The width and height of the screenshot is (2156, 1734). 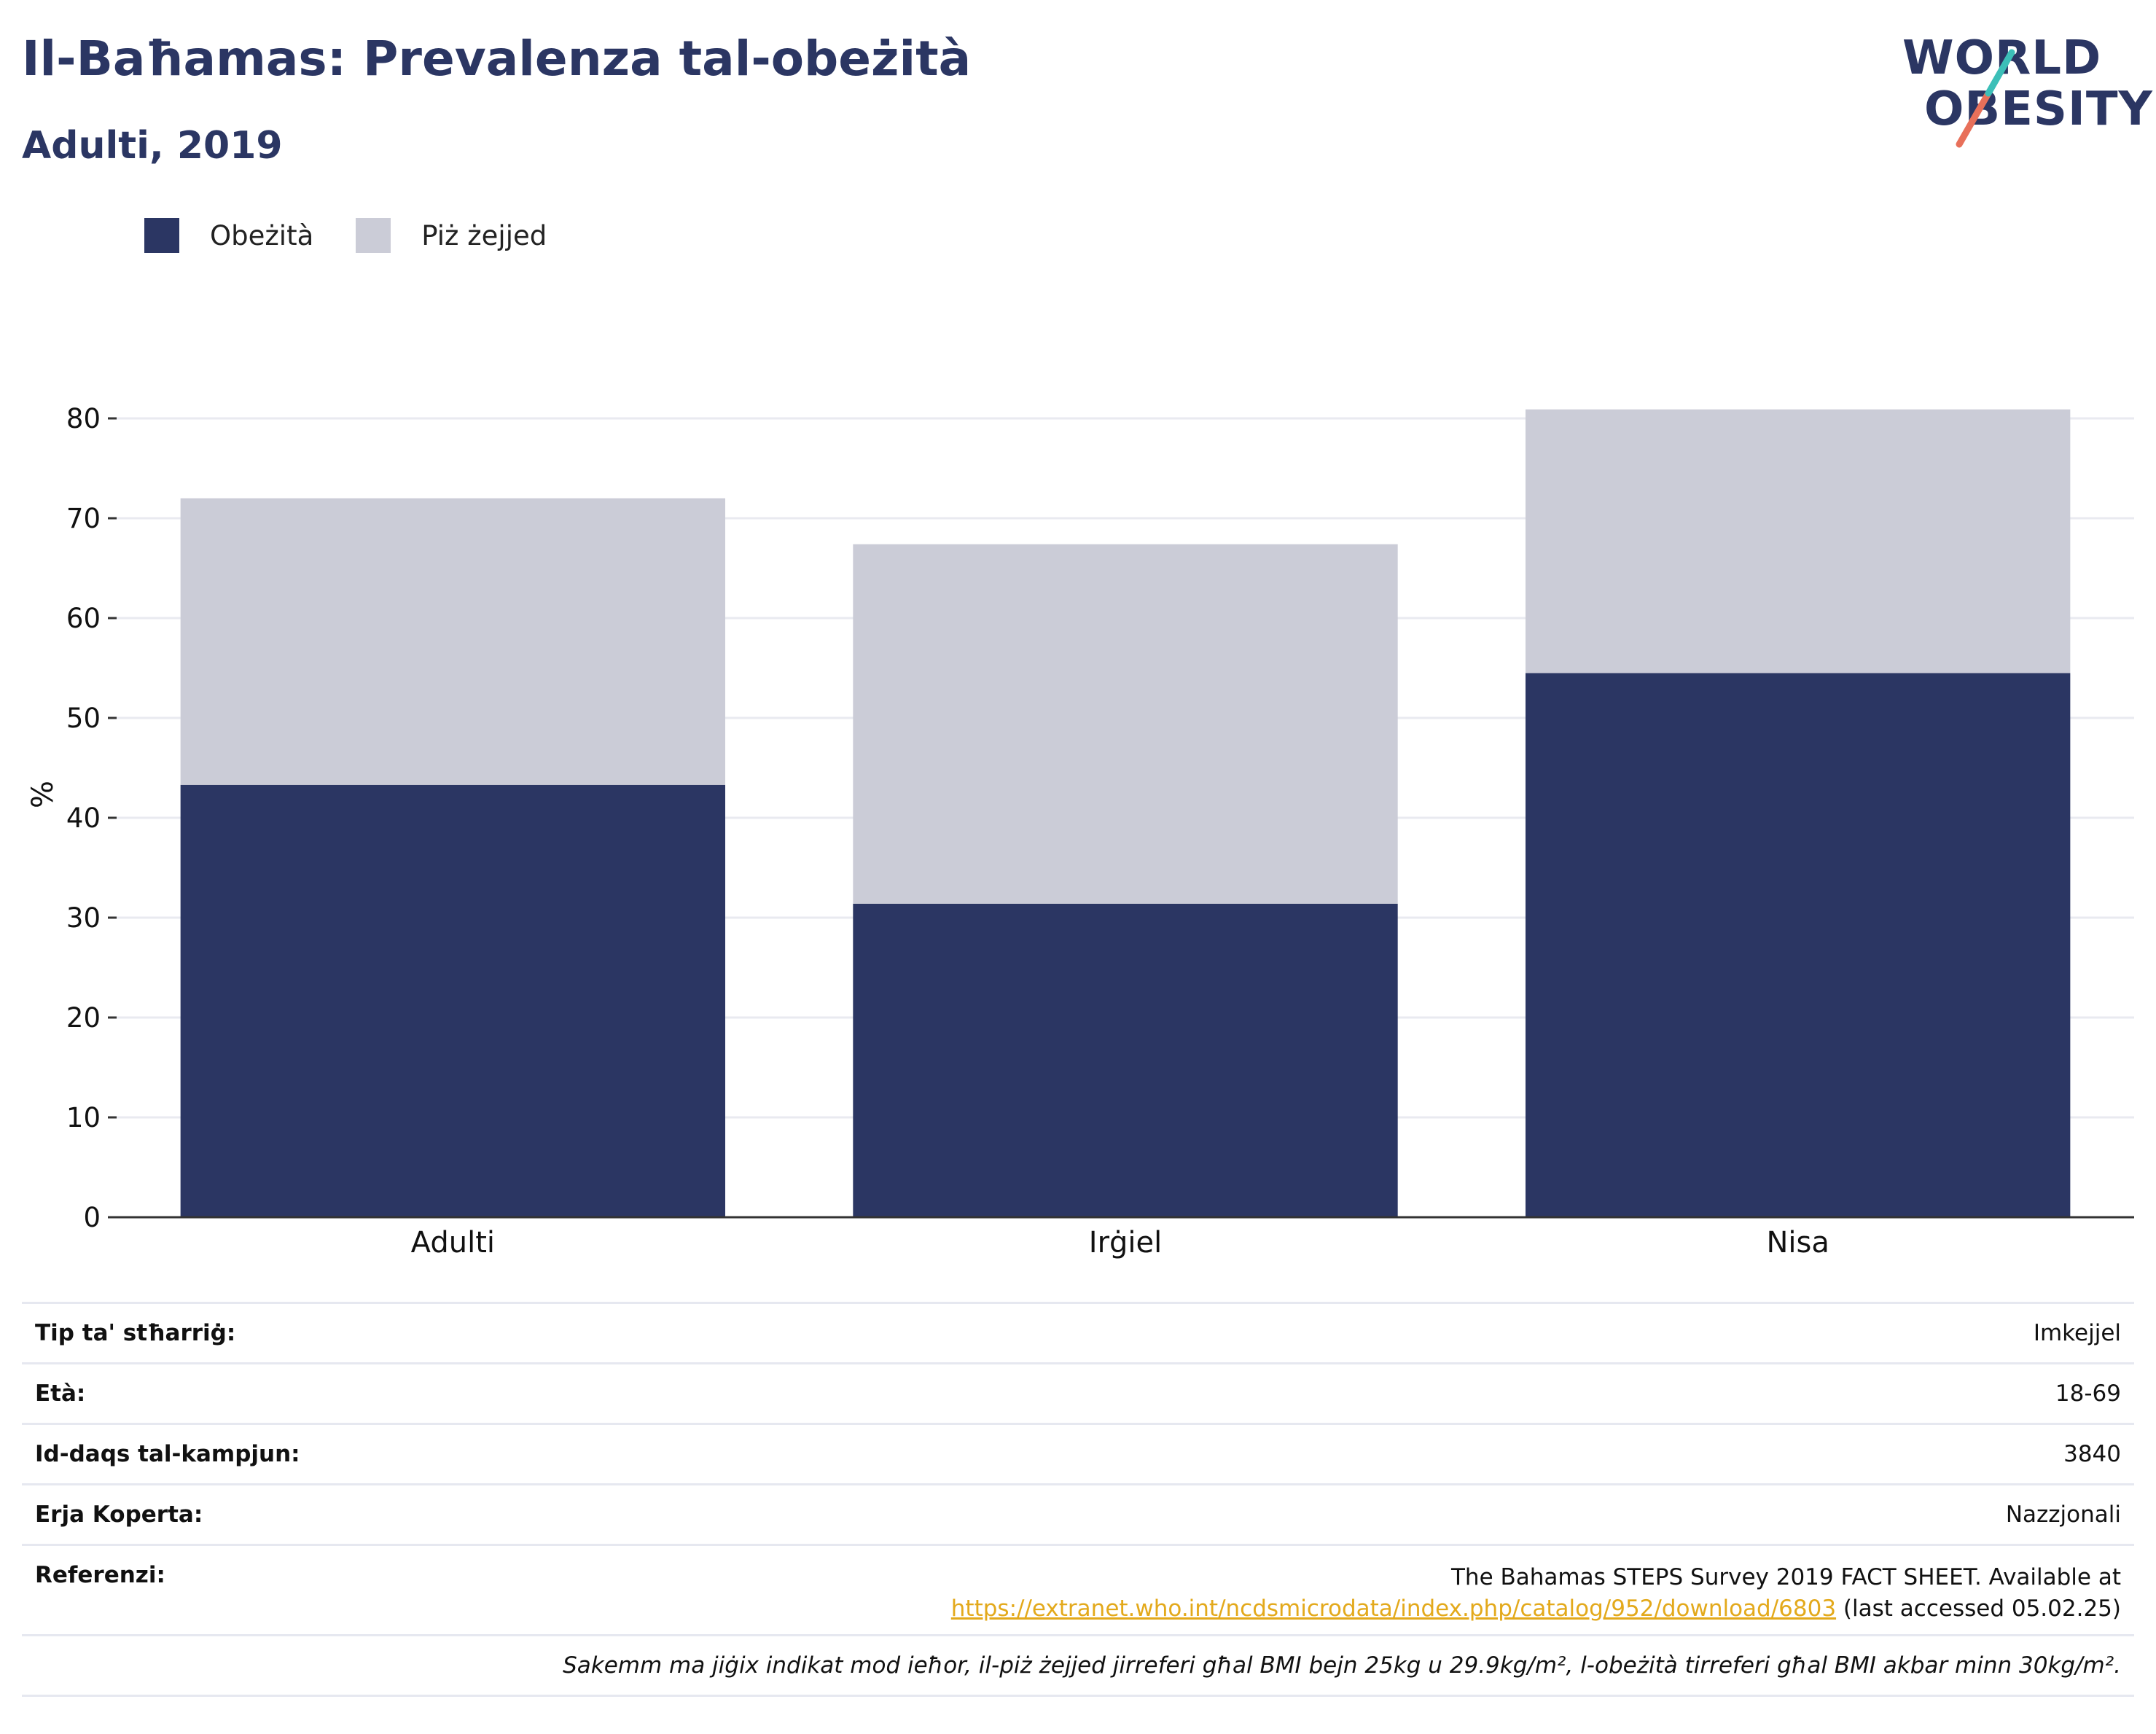 I want to click on chart-legend: Obeżità Piż żejjed, so click(x=367, y=235).